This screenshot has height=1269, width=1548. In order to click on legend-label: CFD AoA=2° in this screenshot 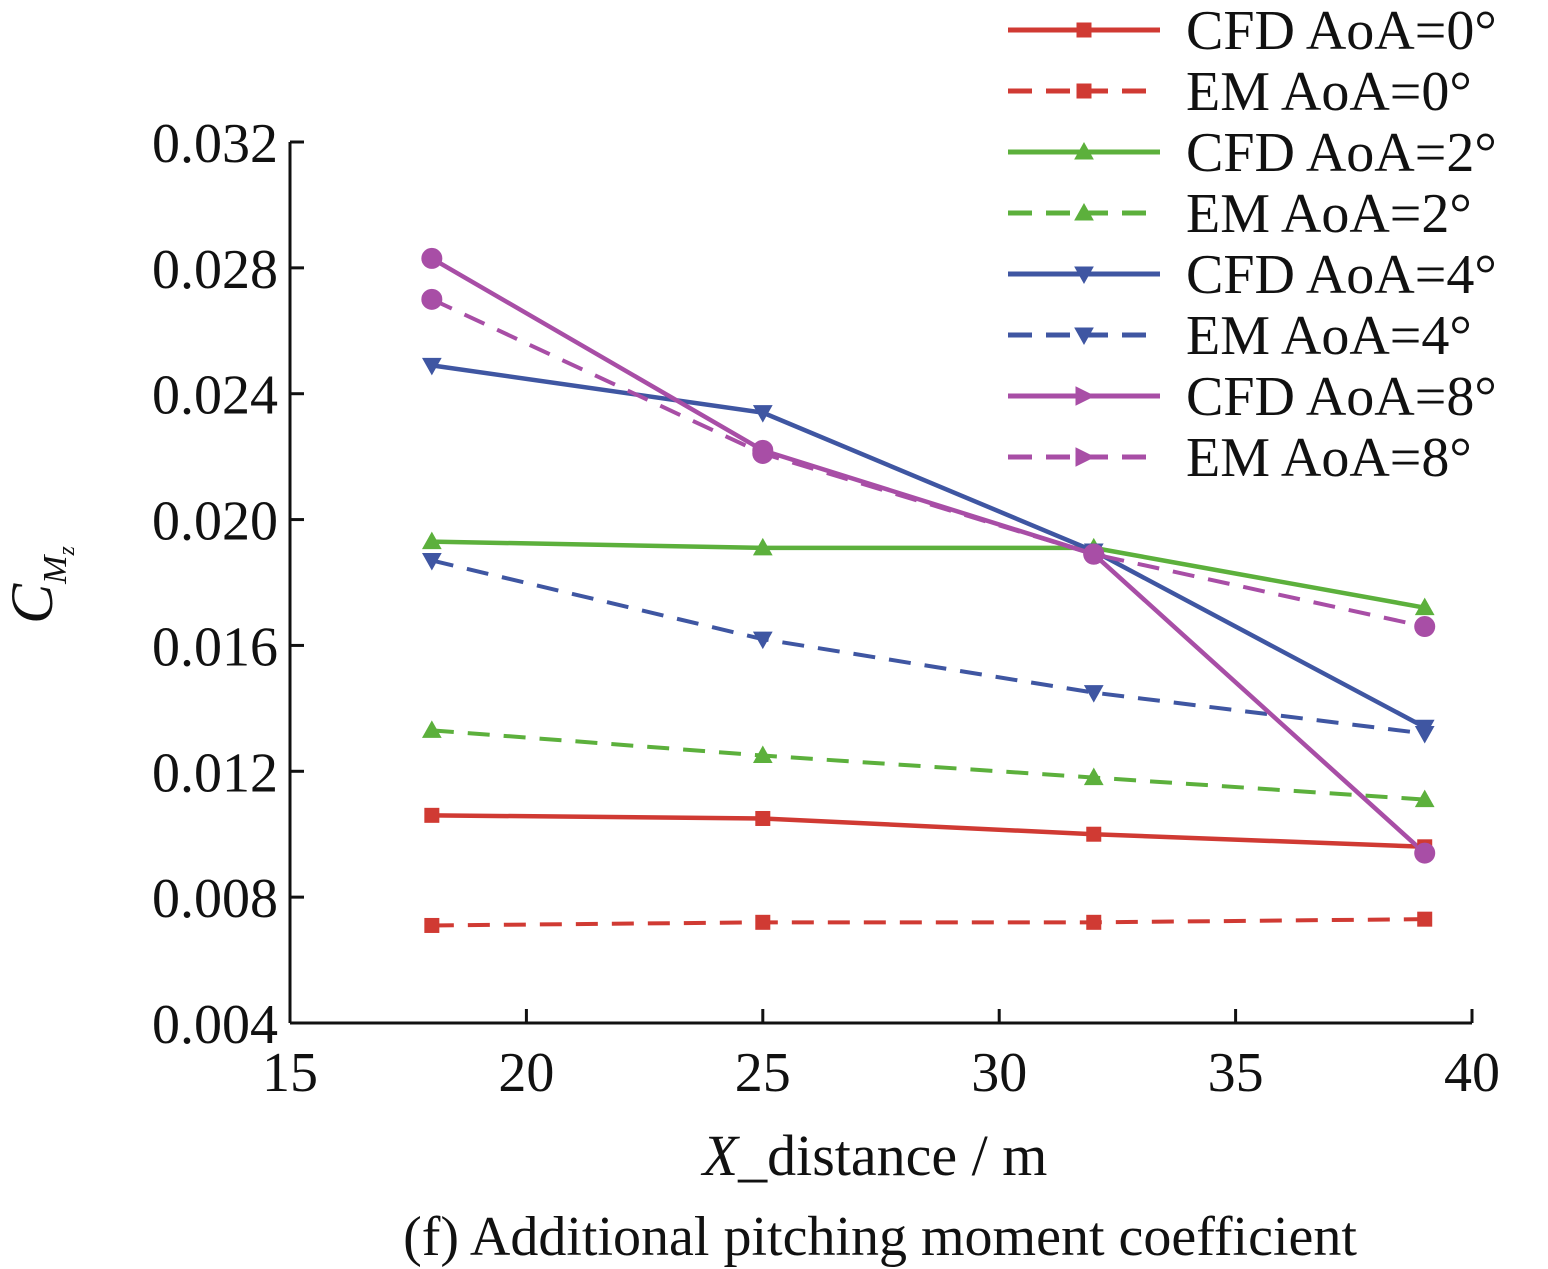, I will do `click(1341, 153)`.